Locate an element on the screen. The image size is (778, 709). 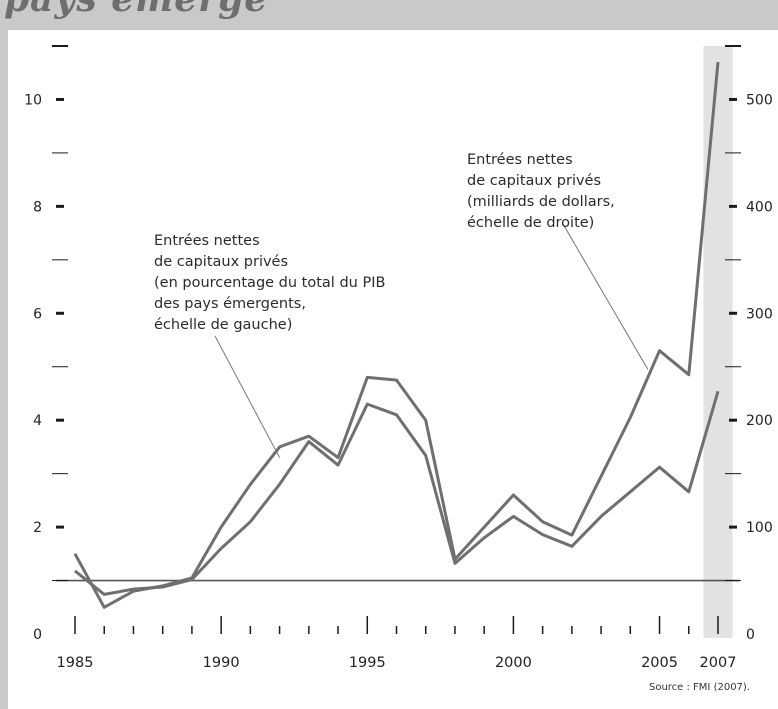
annotation-line: (en pourcentage du total du PIB is located at coordinates (270, 283).